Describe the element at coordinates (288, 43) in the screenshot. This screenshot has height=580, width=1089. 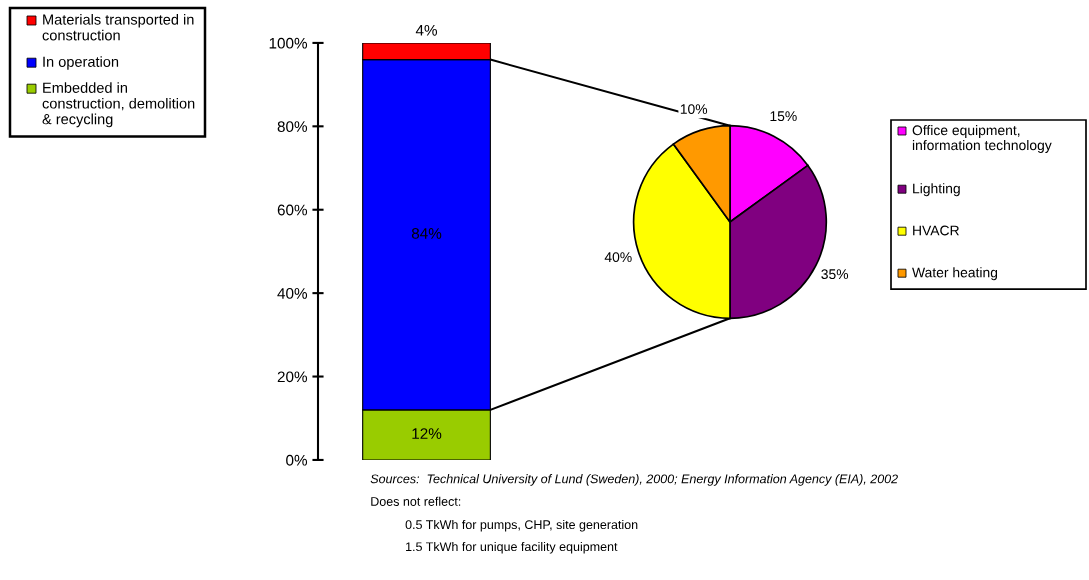
I see `y-tick-label: 100%` at that location.